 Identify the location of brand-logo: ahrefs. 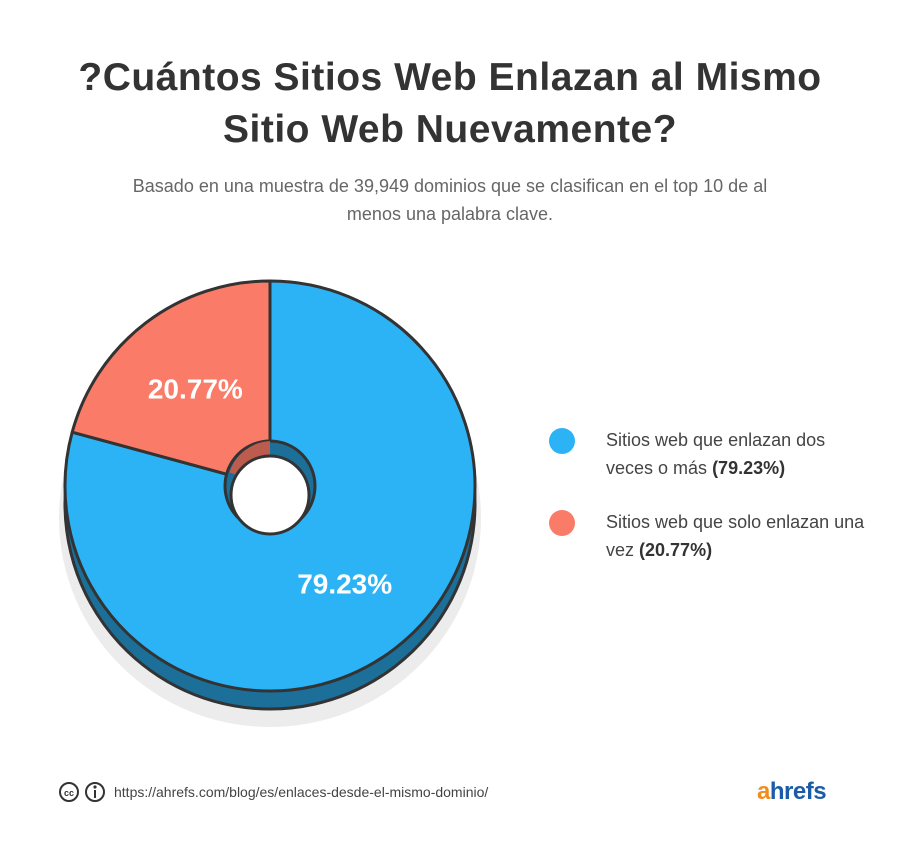
(792, 791).